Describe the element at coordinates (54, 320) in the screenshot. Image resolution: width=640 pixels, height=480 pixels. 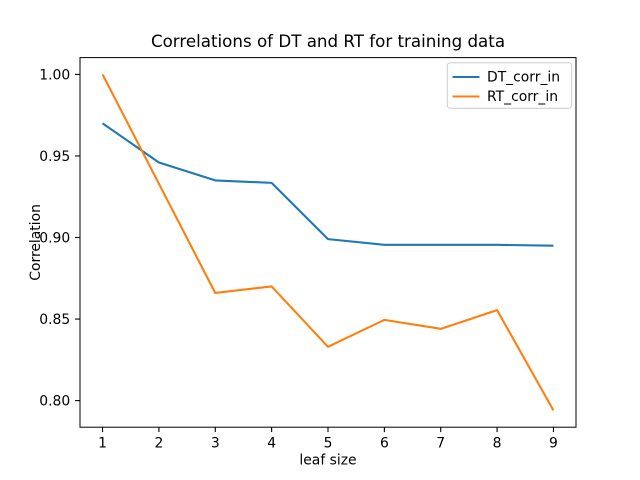
I see `y-tick-label: 0.85` at that location.